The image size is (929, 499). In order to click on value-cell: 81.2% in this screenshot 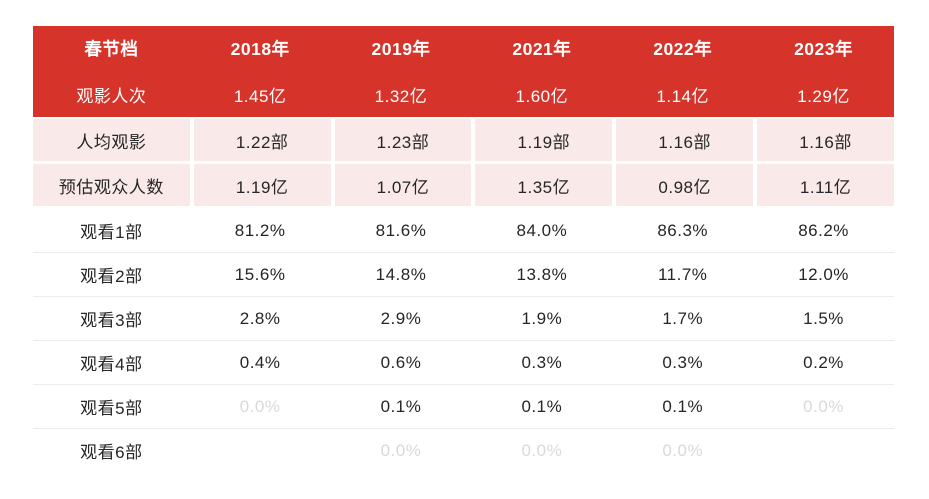, I will do `click(260, 230)`.